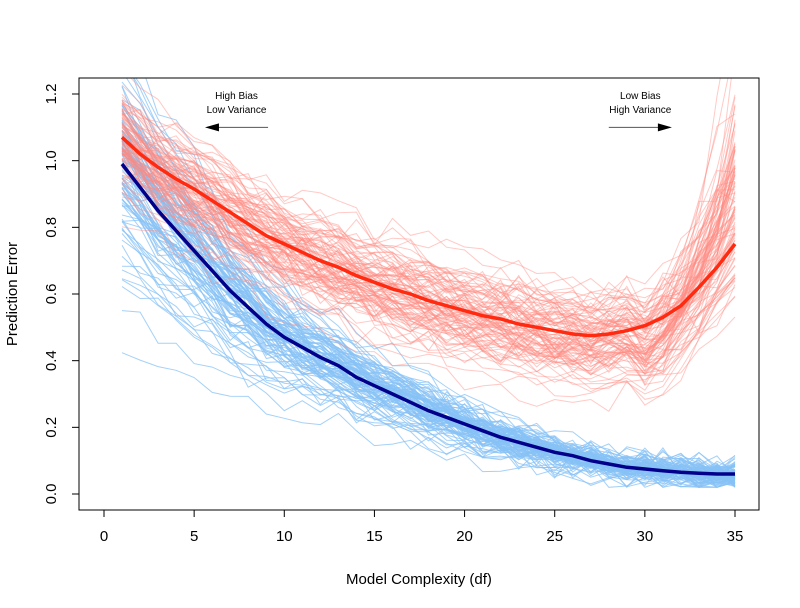  I want to click on y-tick-label: 0.0, so click(51, 494).